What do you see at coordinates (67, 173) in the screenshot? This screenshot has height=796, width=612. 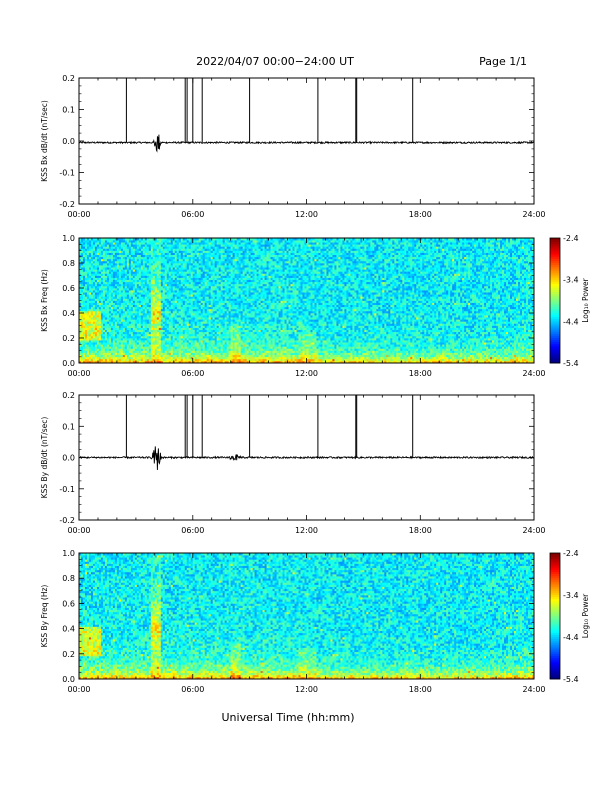 I see `y-tick-label: -0.1` at bounding box center [67, 173].